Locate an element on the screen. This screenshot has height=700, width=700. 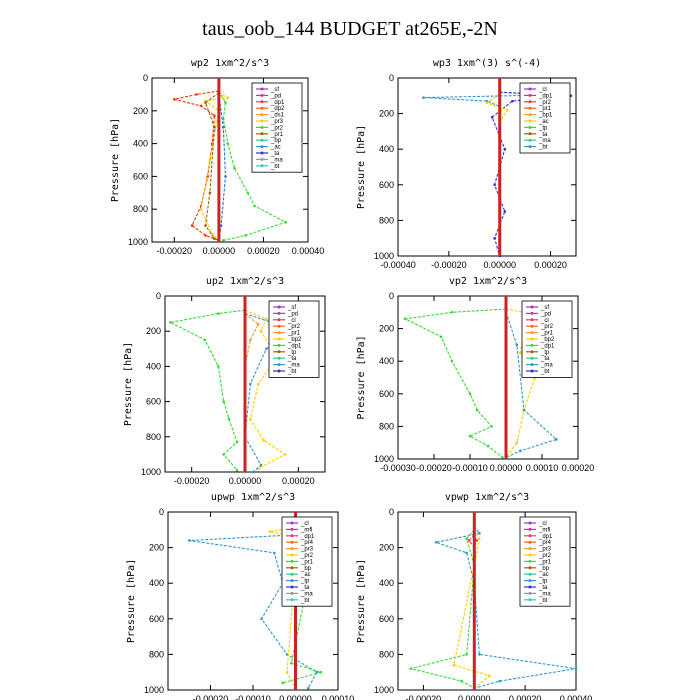
series-line-tp is located at coordinates (505, 607).